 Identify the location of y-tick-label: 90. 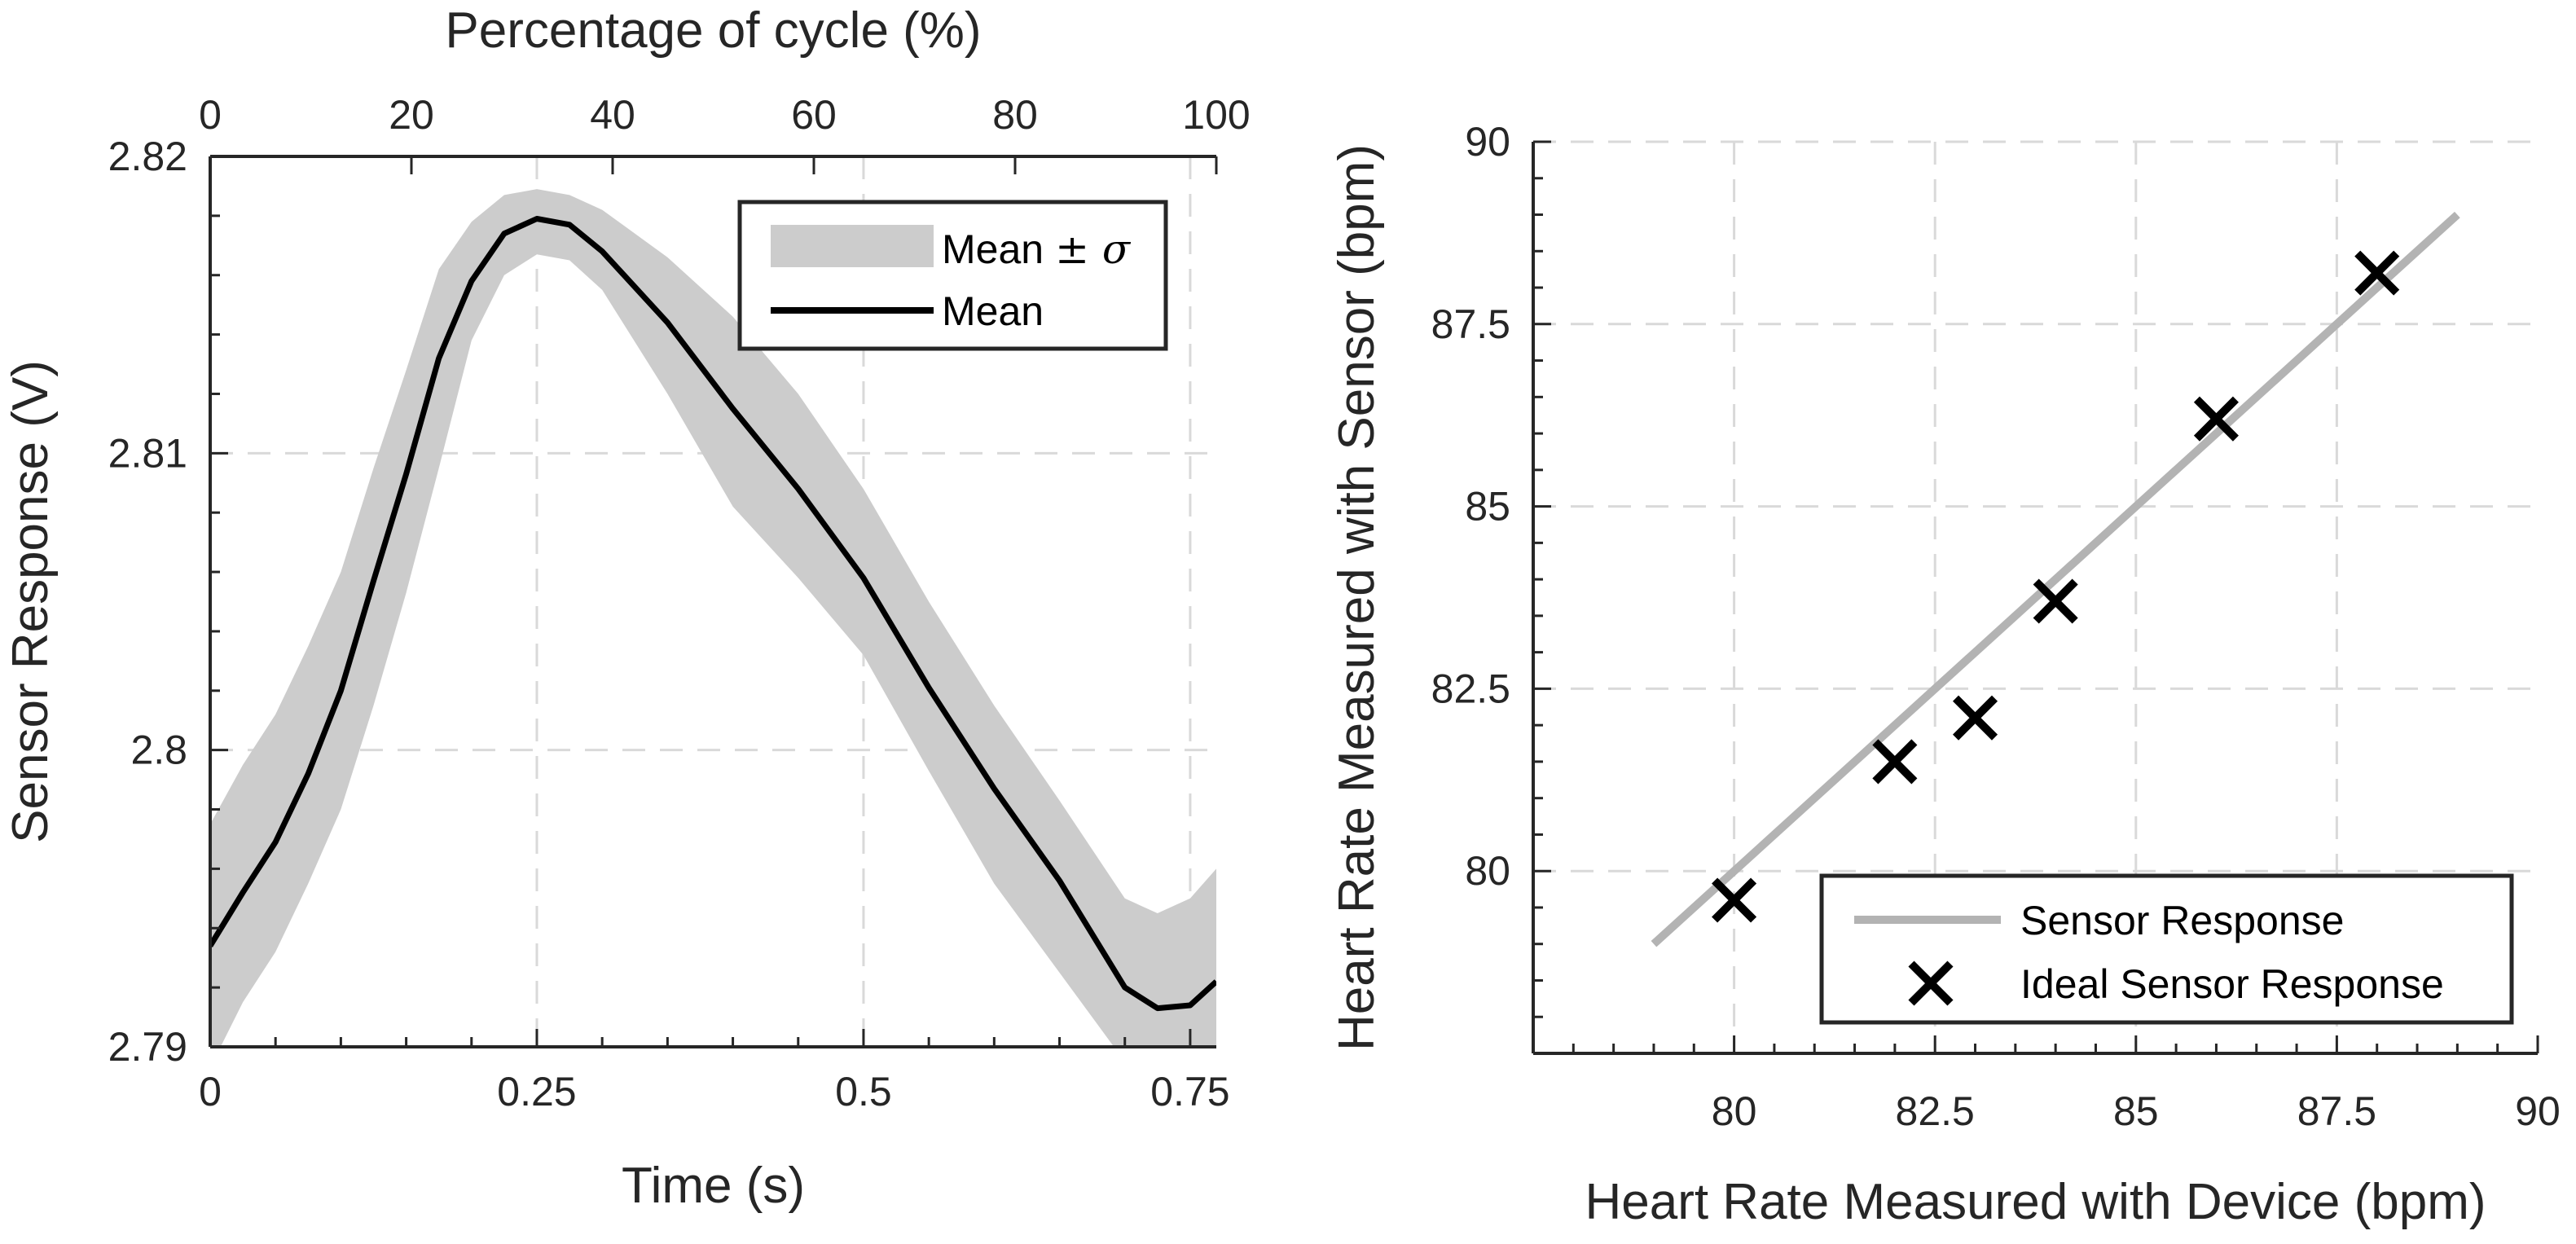
(1487, 142).